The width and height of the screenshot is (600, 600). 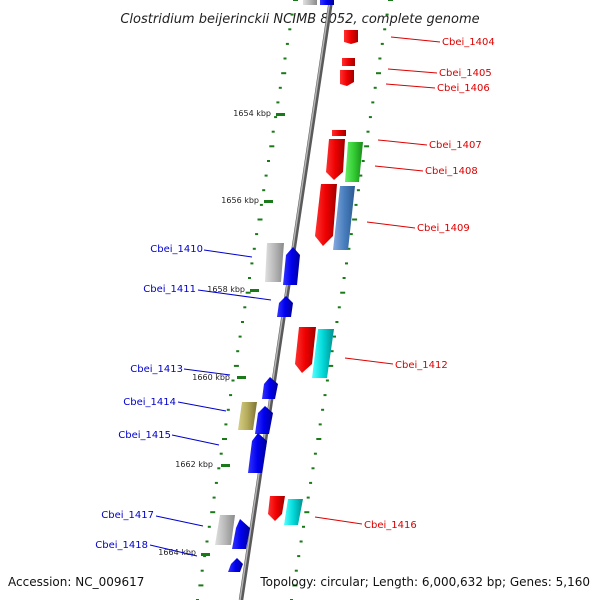 I want to click on kbp-label: 1664 kbp, so click(x=177, y=552).